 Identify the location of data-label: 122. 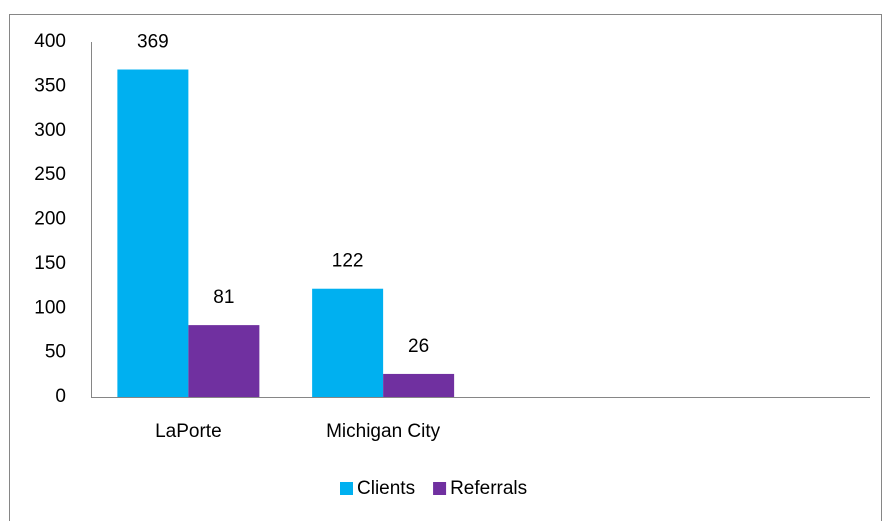
(348, 261).